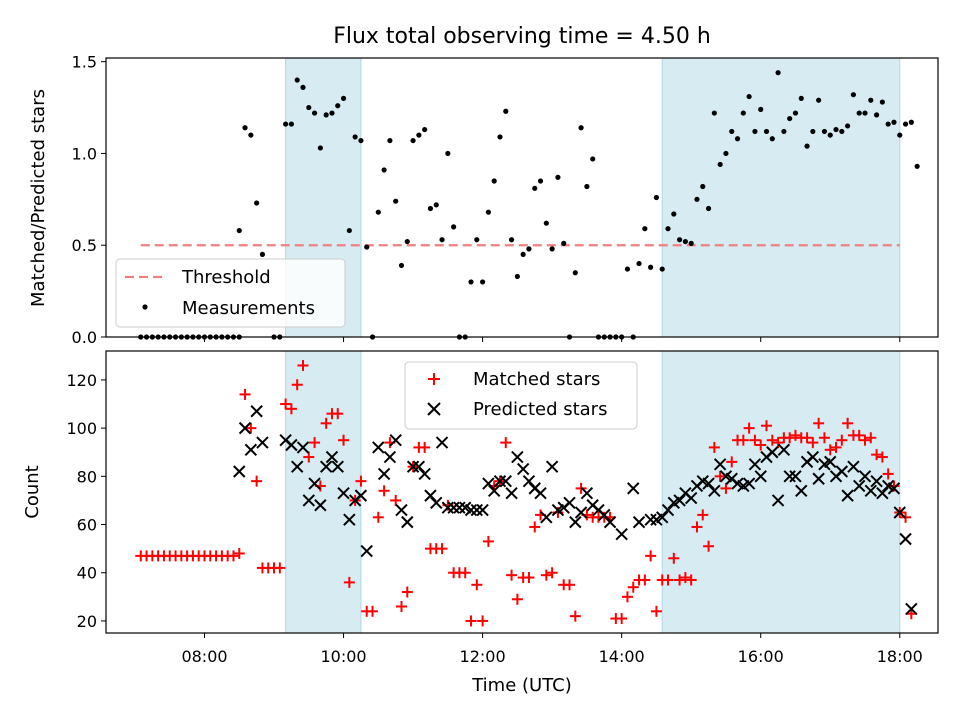 The height and width of the screenshot is (720, 960). What do you see at coordinates (226, 277) in the screenshot?
I see `legend-threshold-label: Threshold` at bounding box center [226, 277].